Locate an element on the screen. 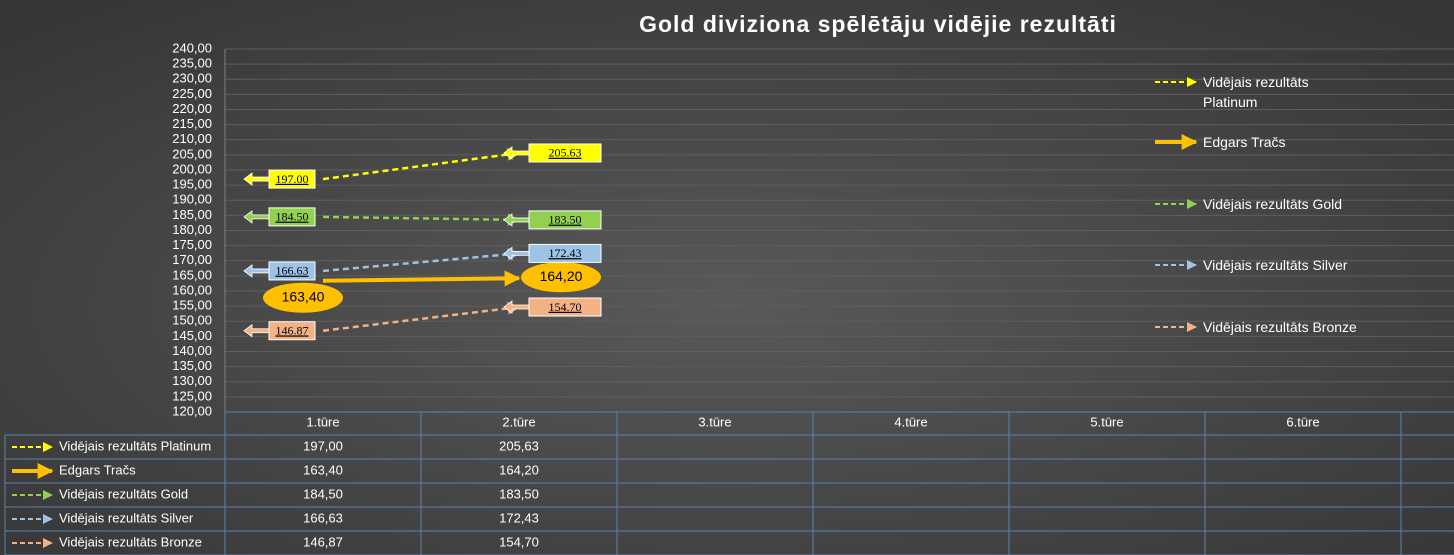 The height and width of the screenshot is (555, 1454). x-tick-label: 6.tūre is located at coordinates (1302, 421).